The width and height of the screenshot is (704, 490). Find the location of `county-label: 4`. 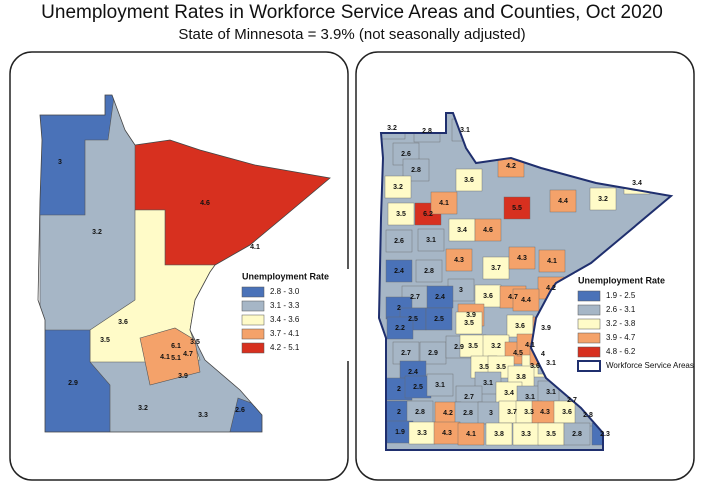

county-label: 4 is located at coordinates (543, 354).